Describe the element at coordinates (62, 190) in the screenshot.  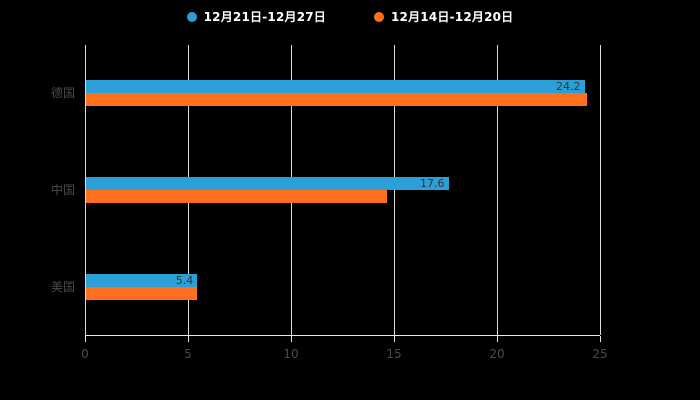
I see `y-category-label: 中国` at that location.